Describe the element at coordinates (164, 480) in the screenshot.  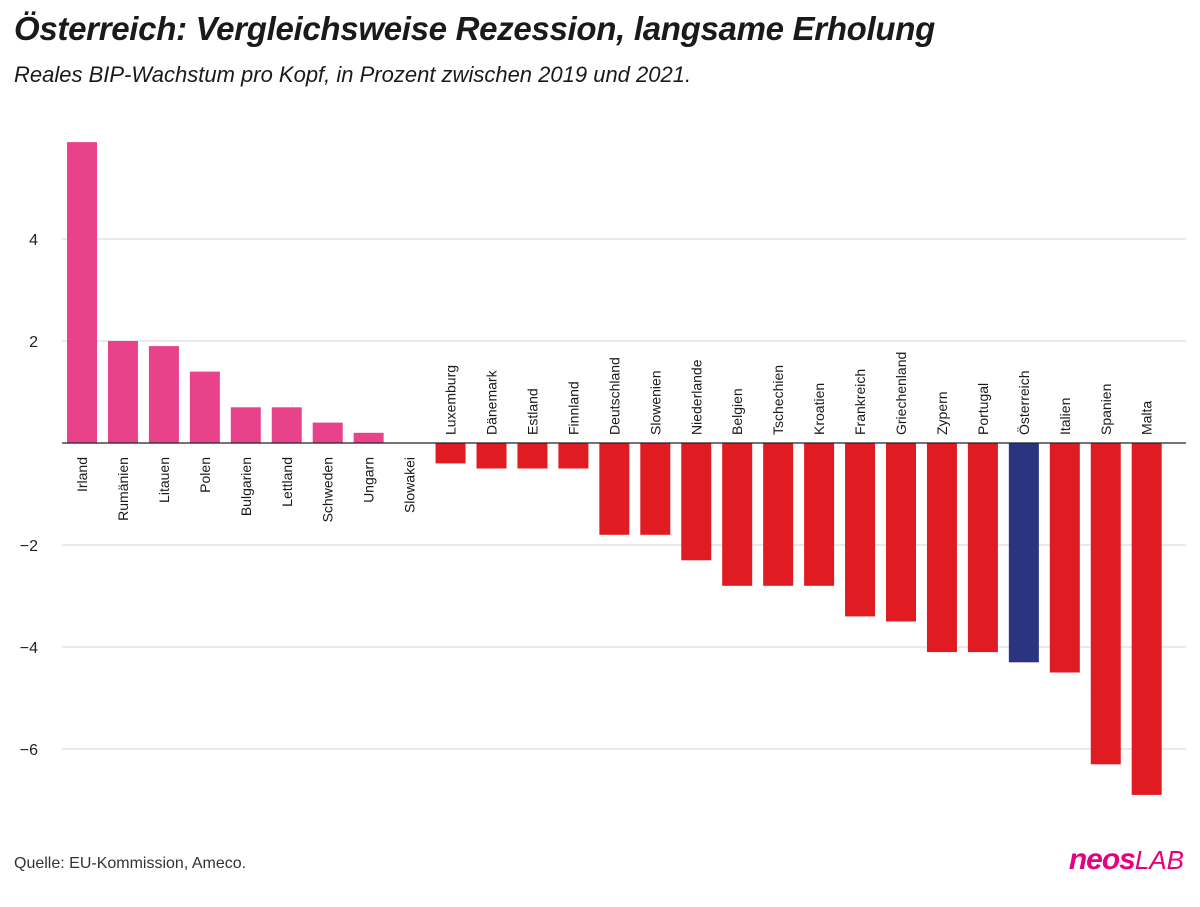
I see `category-label: Litauen` at that location.